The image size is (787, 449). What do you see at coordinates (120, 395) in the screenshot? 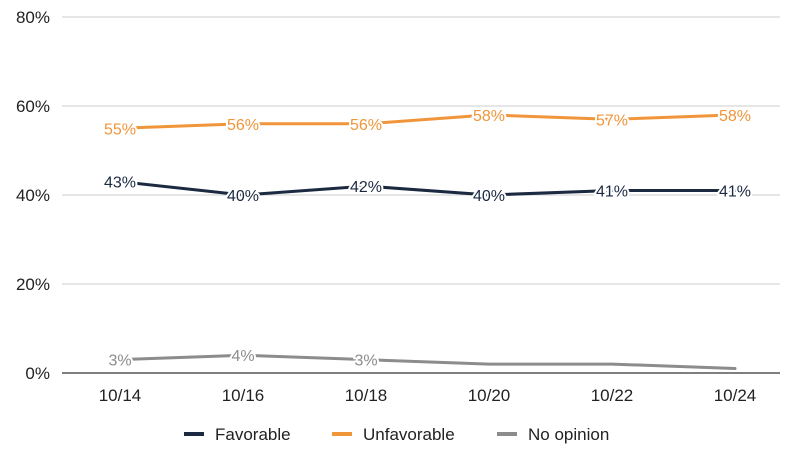
I see `x-tick-label: 10/14` at bounding box center [120, 395].